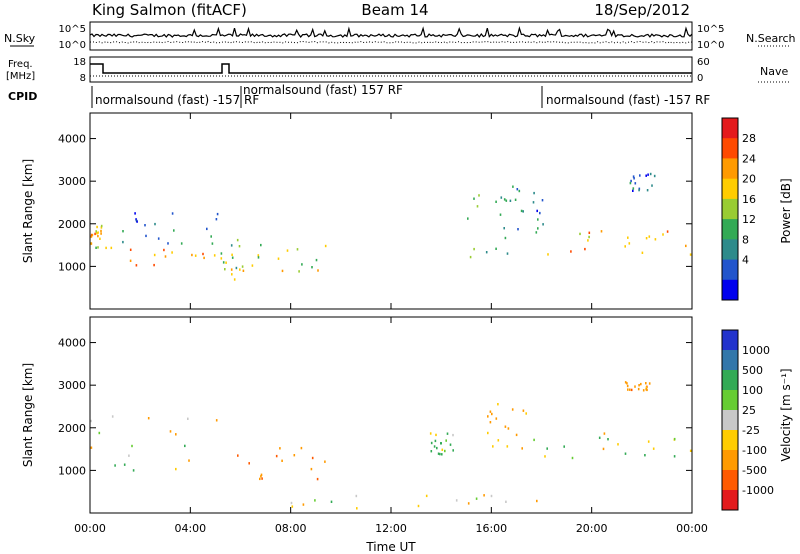 Image resolution: width=800 pixels, height=554 pixels. I want to click on freq-right-tick-lo: 0, so click(700, 78).